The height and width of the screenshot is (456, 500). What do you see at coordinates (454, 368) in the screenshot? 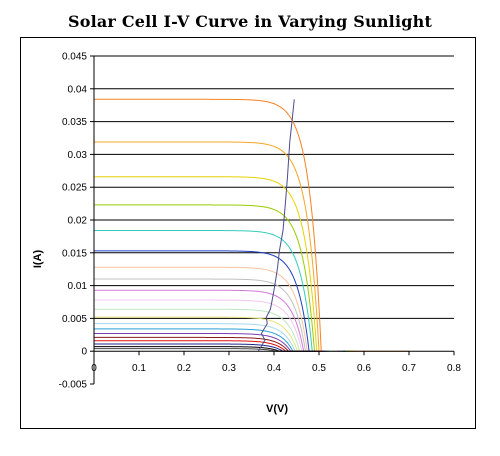
I see `x-tick-label: 0.8` at bounding box center [454, 368].